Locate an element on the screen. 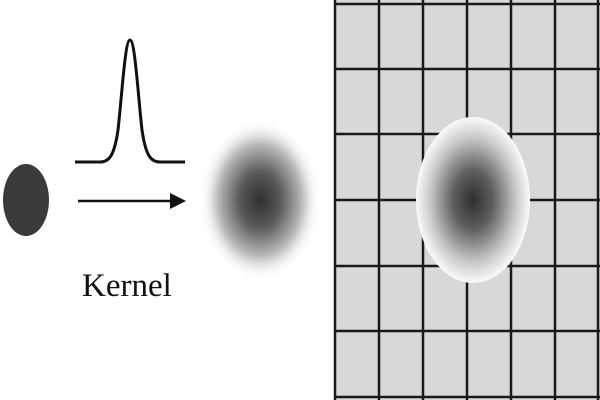 This screenshot has width=600, height=400. arrow-right-icon is located at coordinates (132, 201).